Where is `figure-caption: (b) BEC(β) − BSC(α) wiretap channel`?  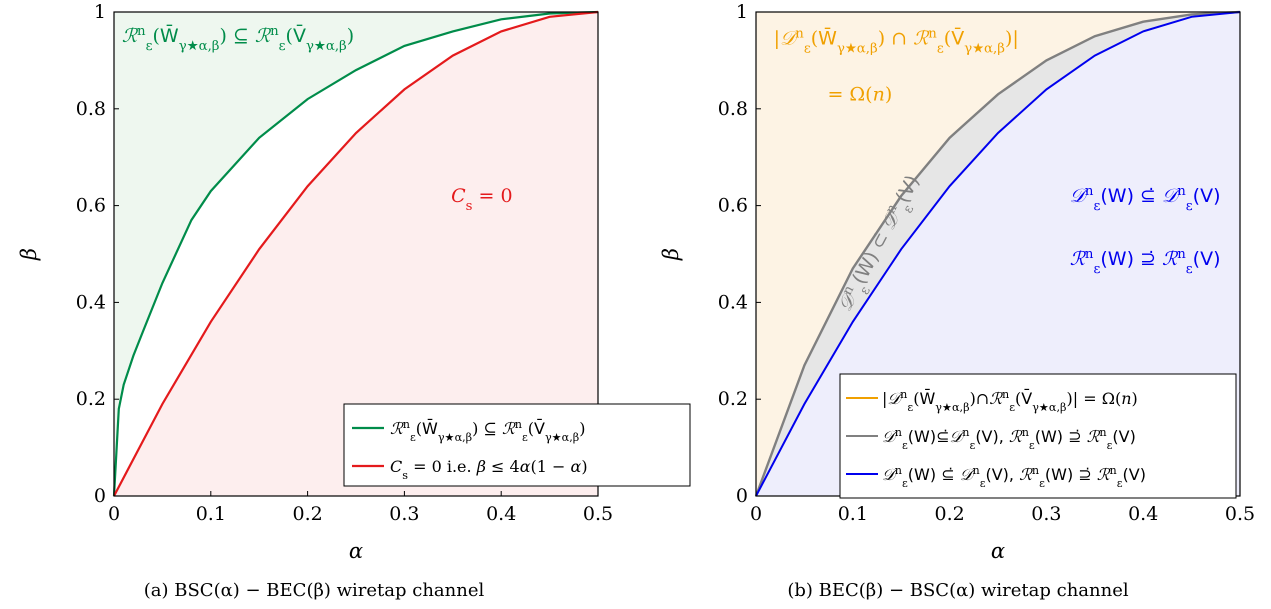
figure-caption: (b) BEC(β) − BSC(α) wiretap channel is located at coordinates (958, 590).